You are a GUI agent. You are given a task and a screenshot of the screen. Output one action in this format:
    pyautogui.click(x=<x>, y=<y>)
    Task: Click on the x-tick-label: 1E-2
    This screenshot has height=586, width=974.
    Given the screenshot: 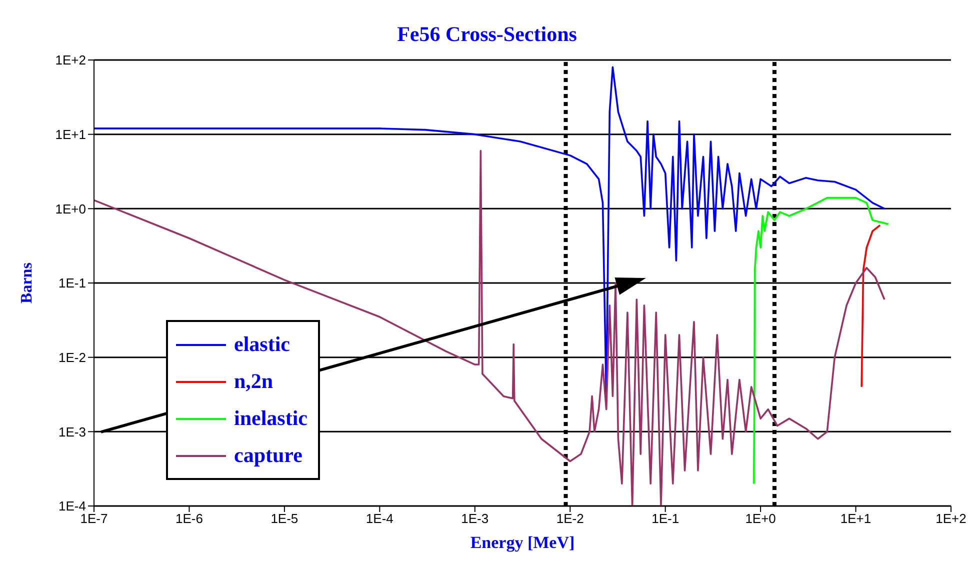 What is the action you would take?
    pyautogui.click(x=570, y=518)
    